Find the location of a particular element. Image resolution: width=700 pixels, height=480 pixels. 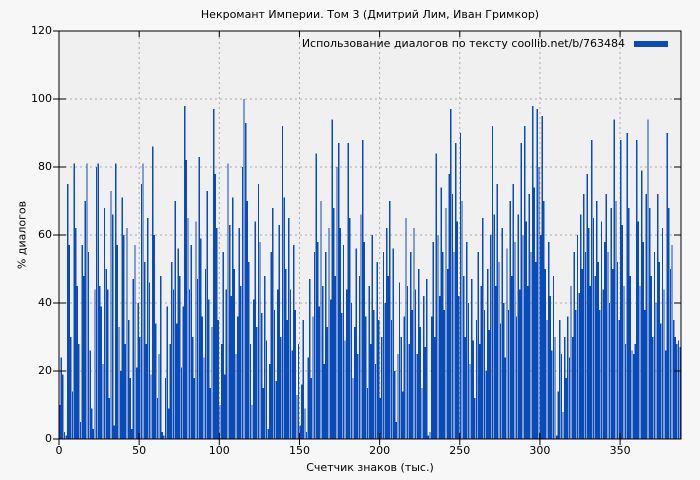

x-tick-label: 150 is located at coordinates (299, 450).